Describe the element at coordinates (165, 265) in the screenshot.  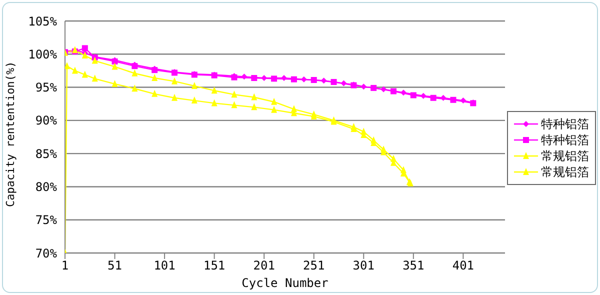
I see `x-tick-label: 101` at that location.